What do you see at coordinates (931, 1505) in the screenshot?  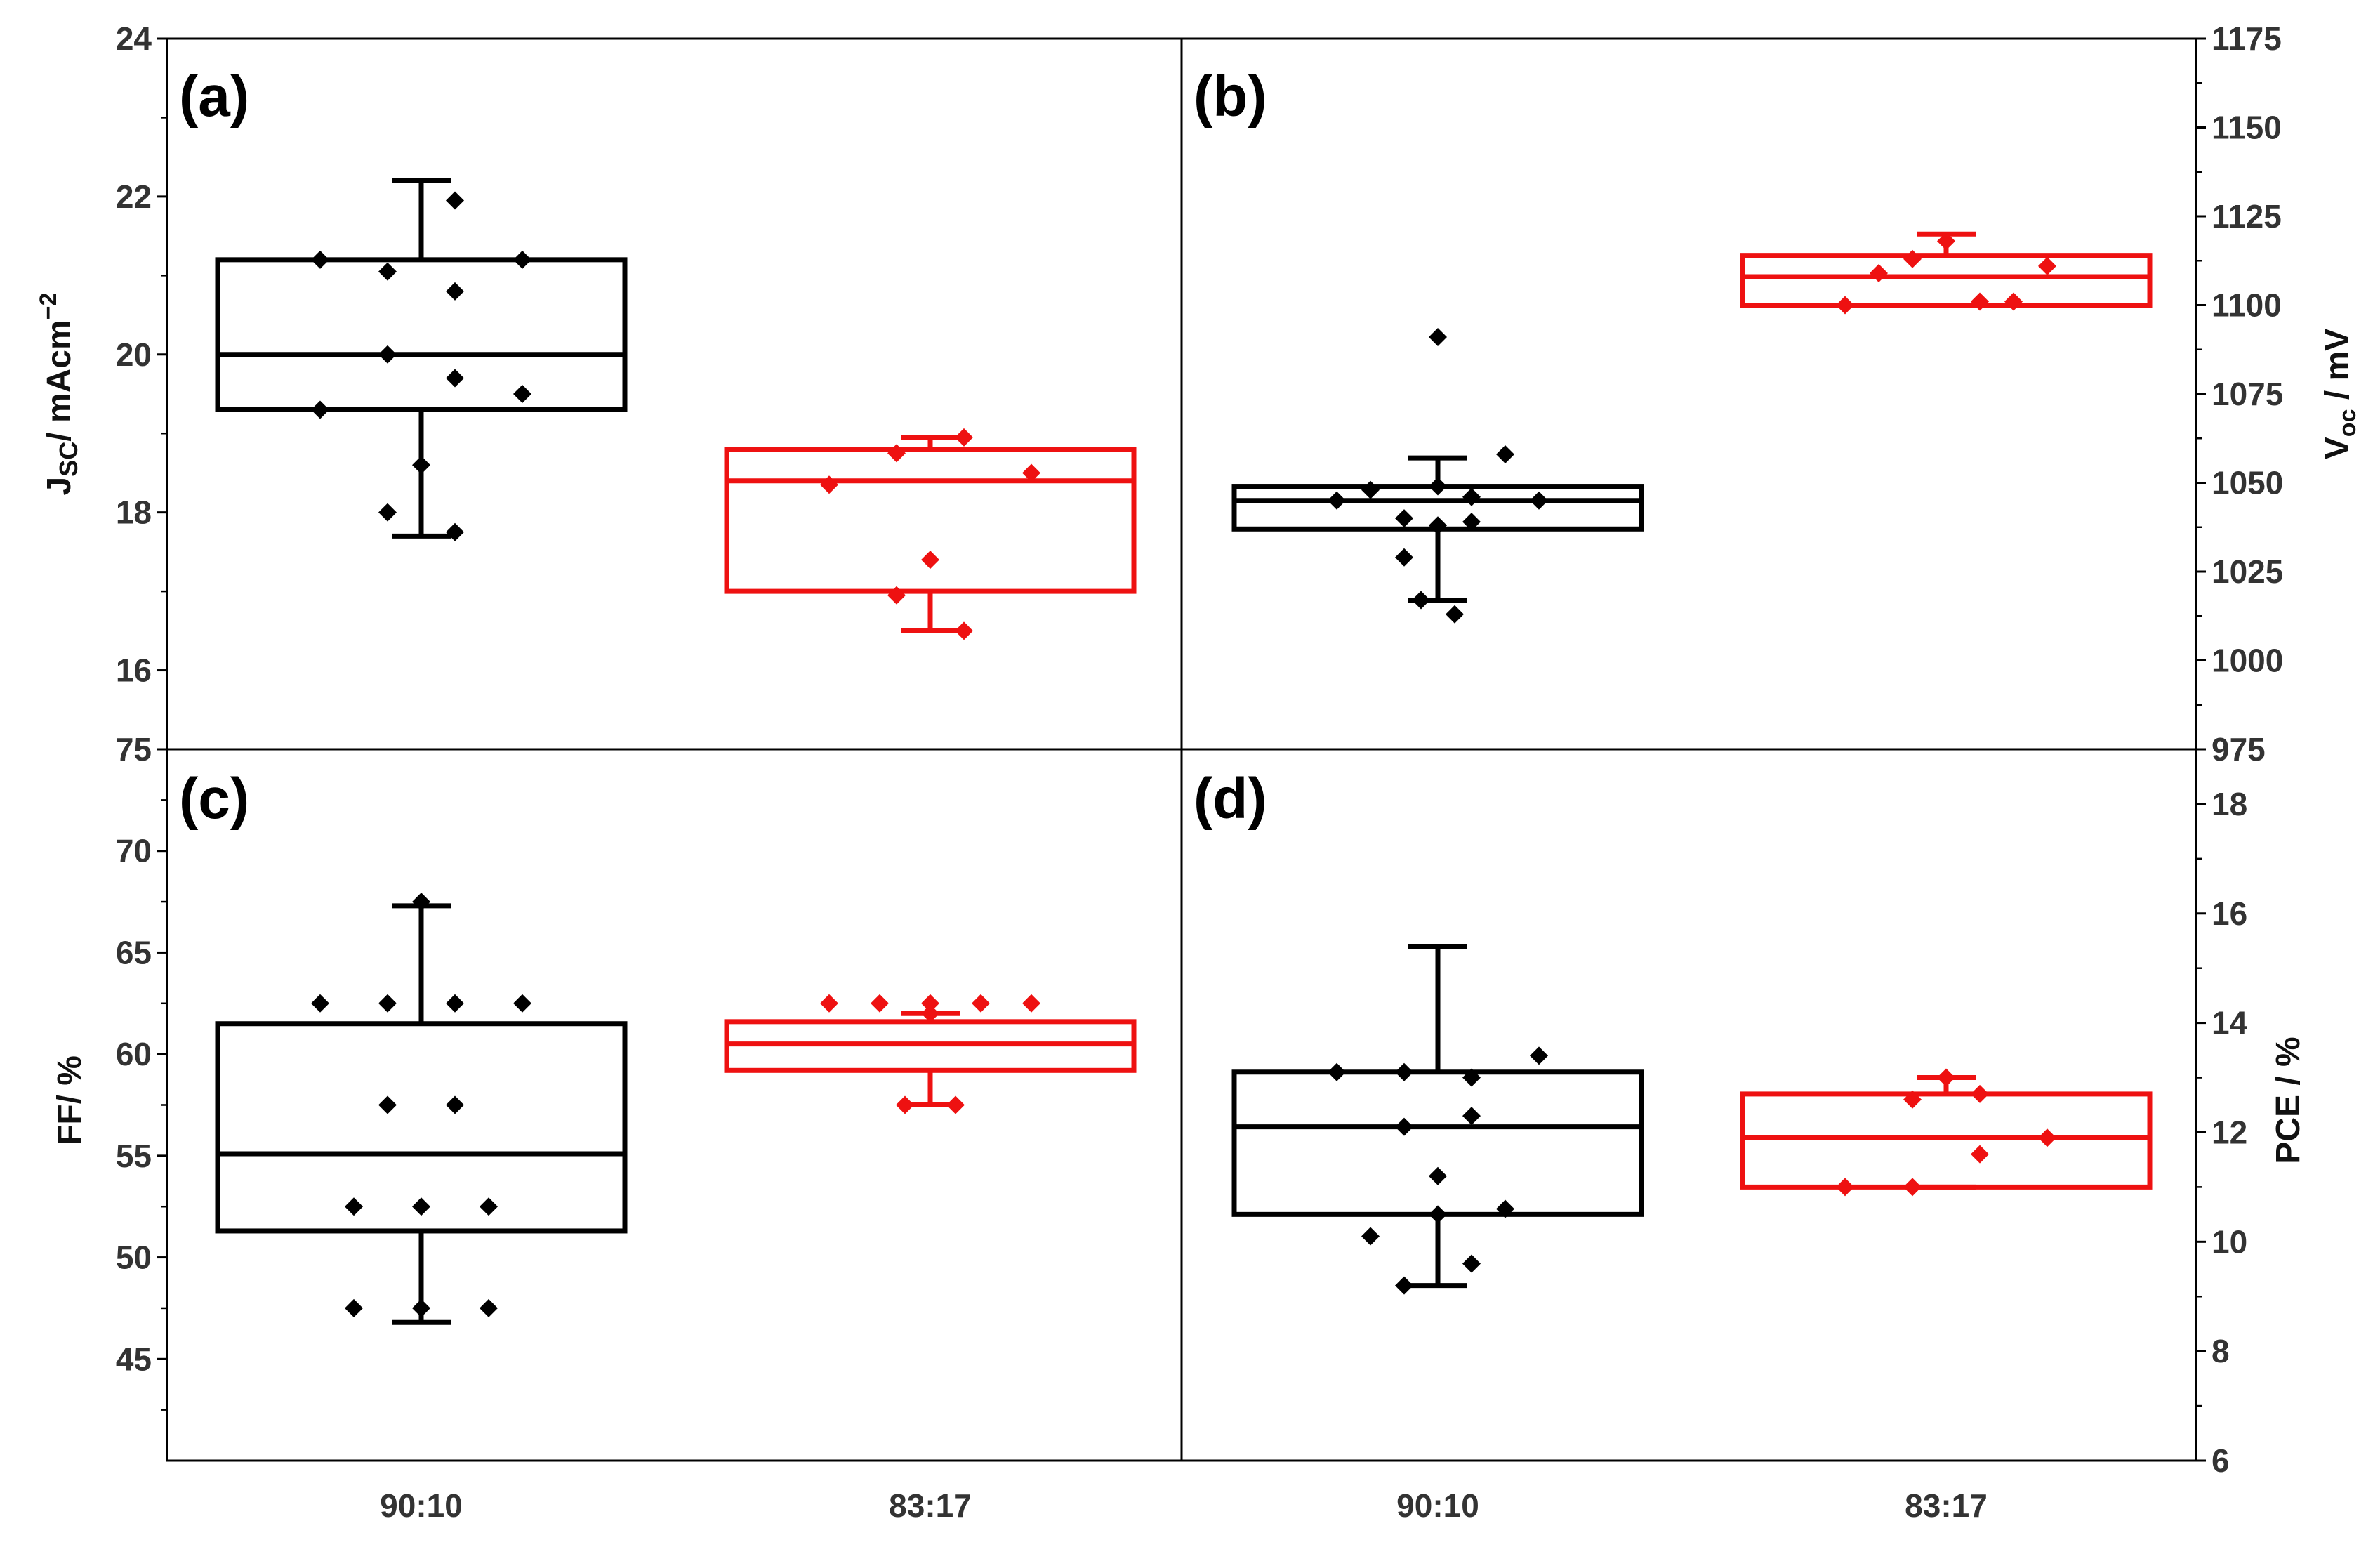 I see `x-label-a-83-17: 83:17` at bounding box center [931, 1505].